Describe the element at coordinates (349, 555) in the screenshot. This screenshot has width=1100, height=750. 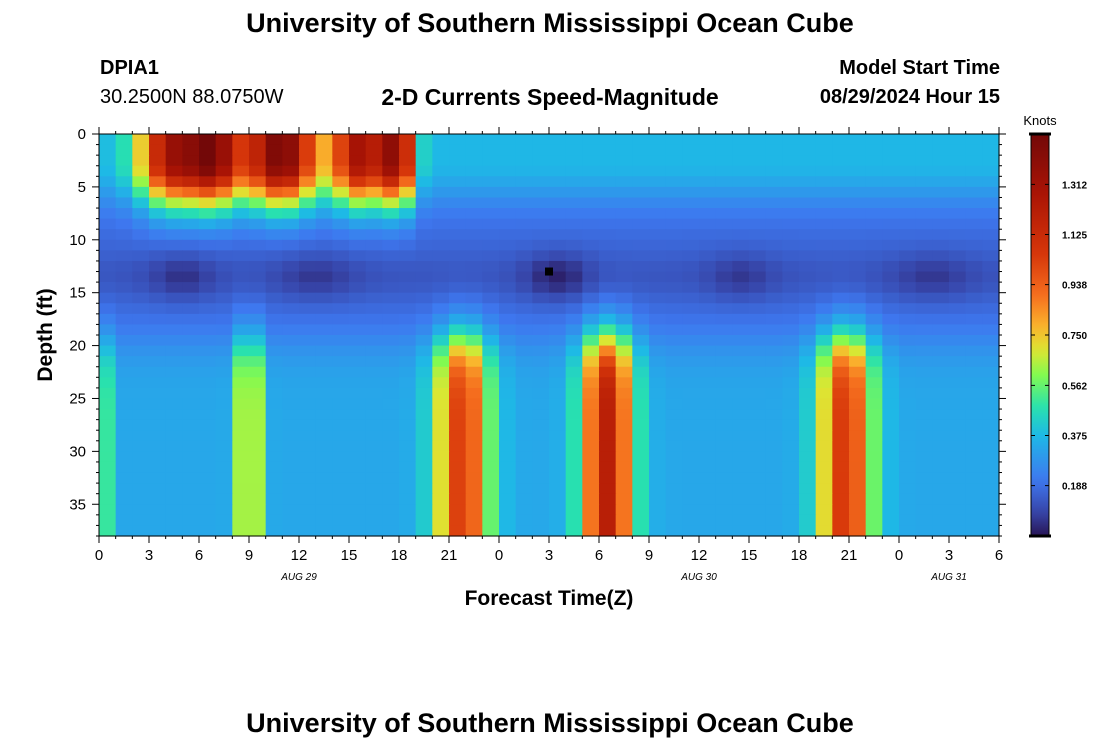
I see `x-tick-label: 15` at that location.